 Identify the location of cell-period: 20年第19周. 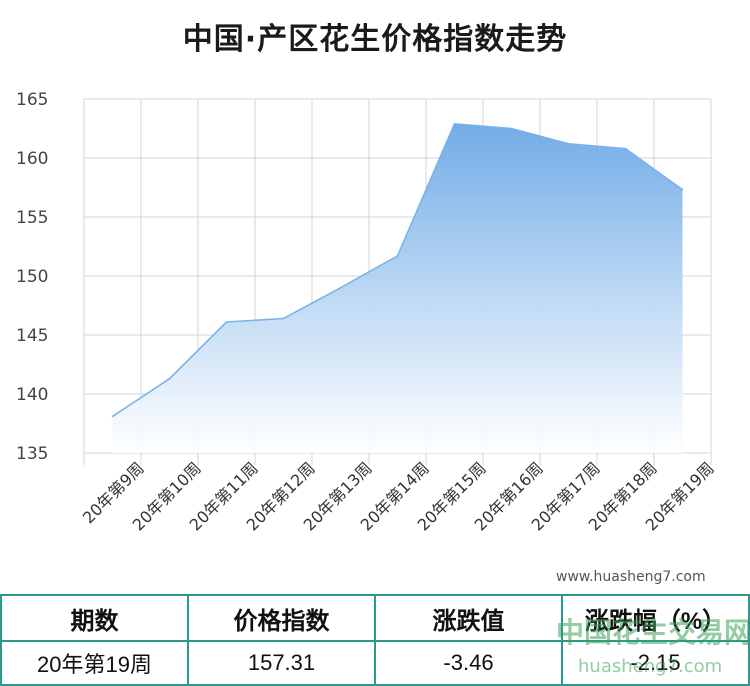
(94, 663).